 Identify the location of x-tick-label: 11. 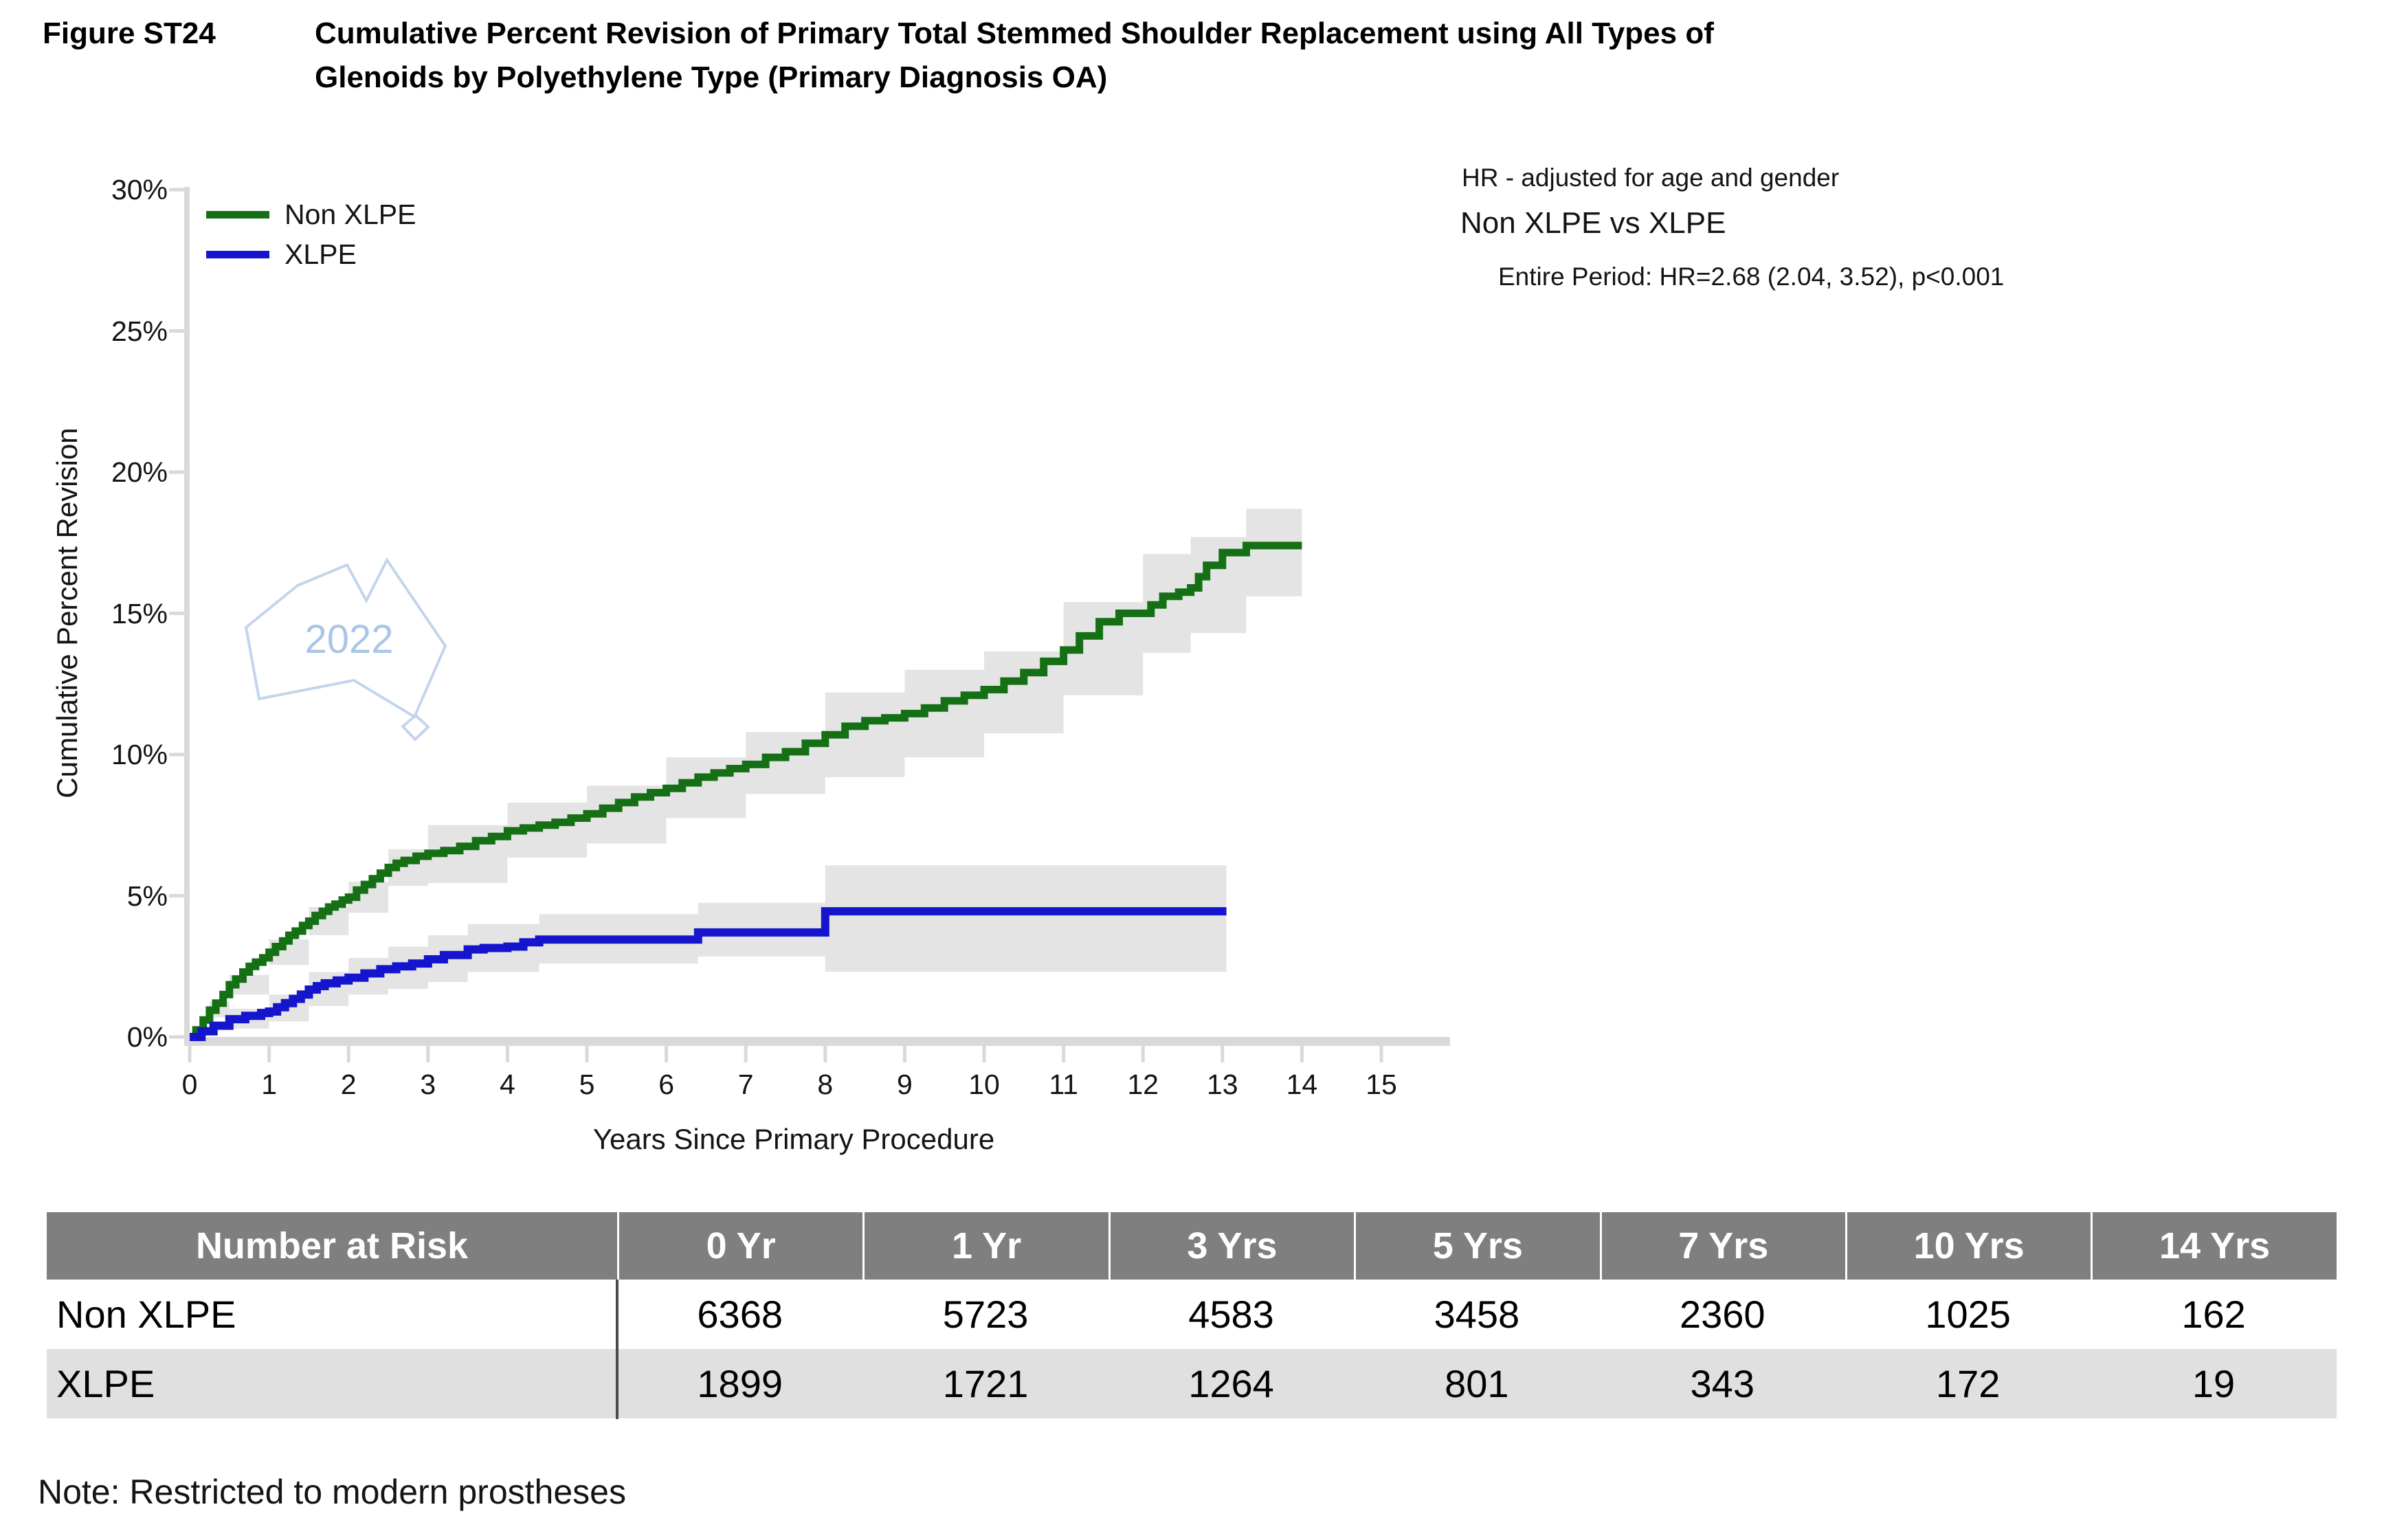
(1063, 1084).